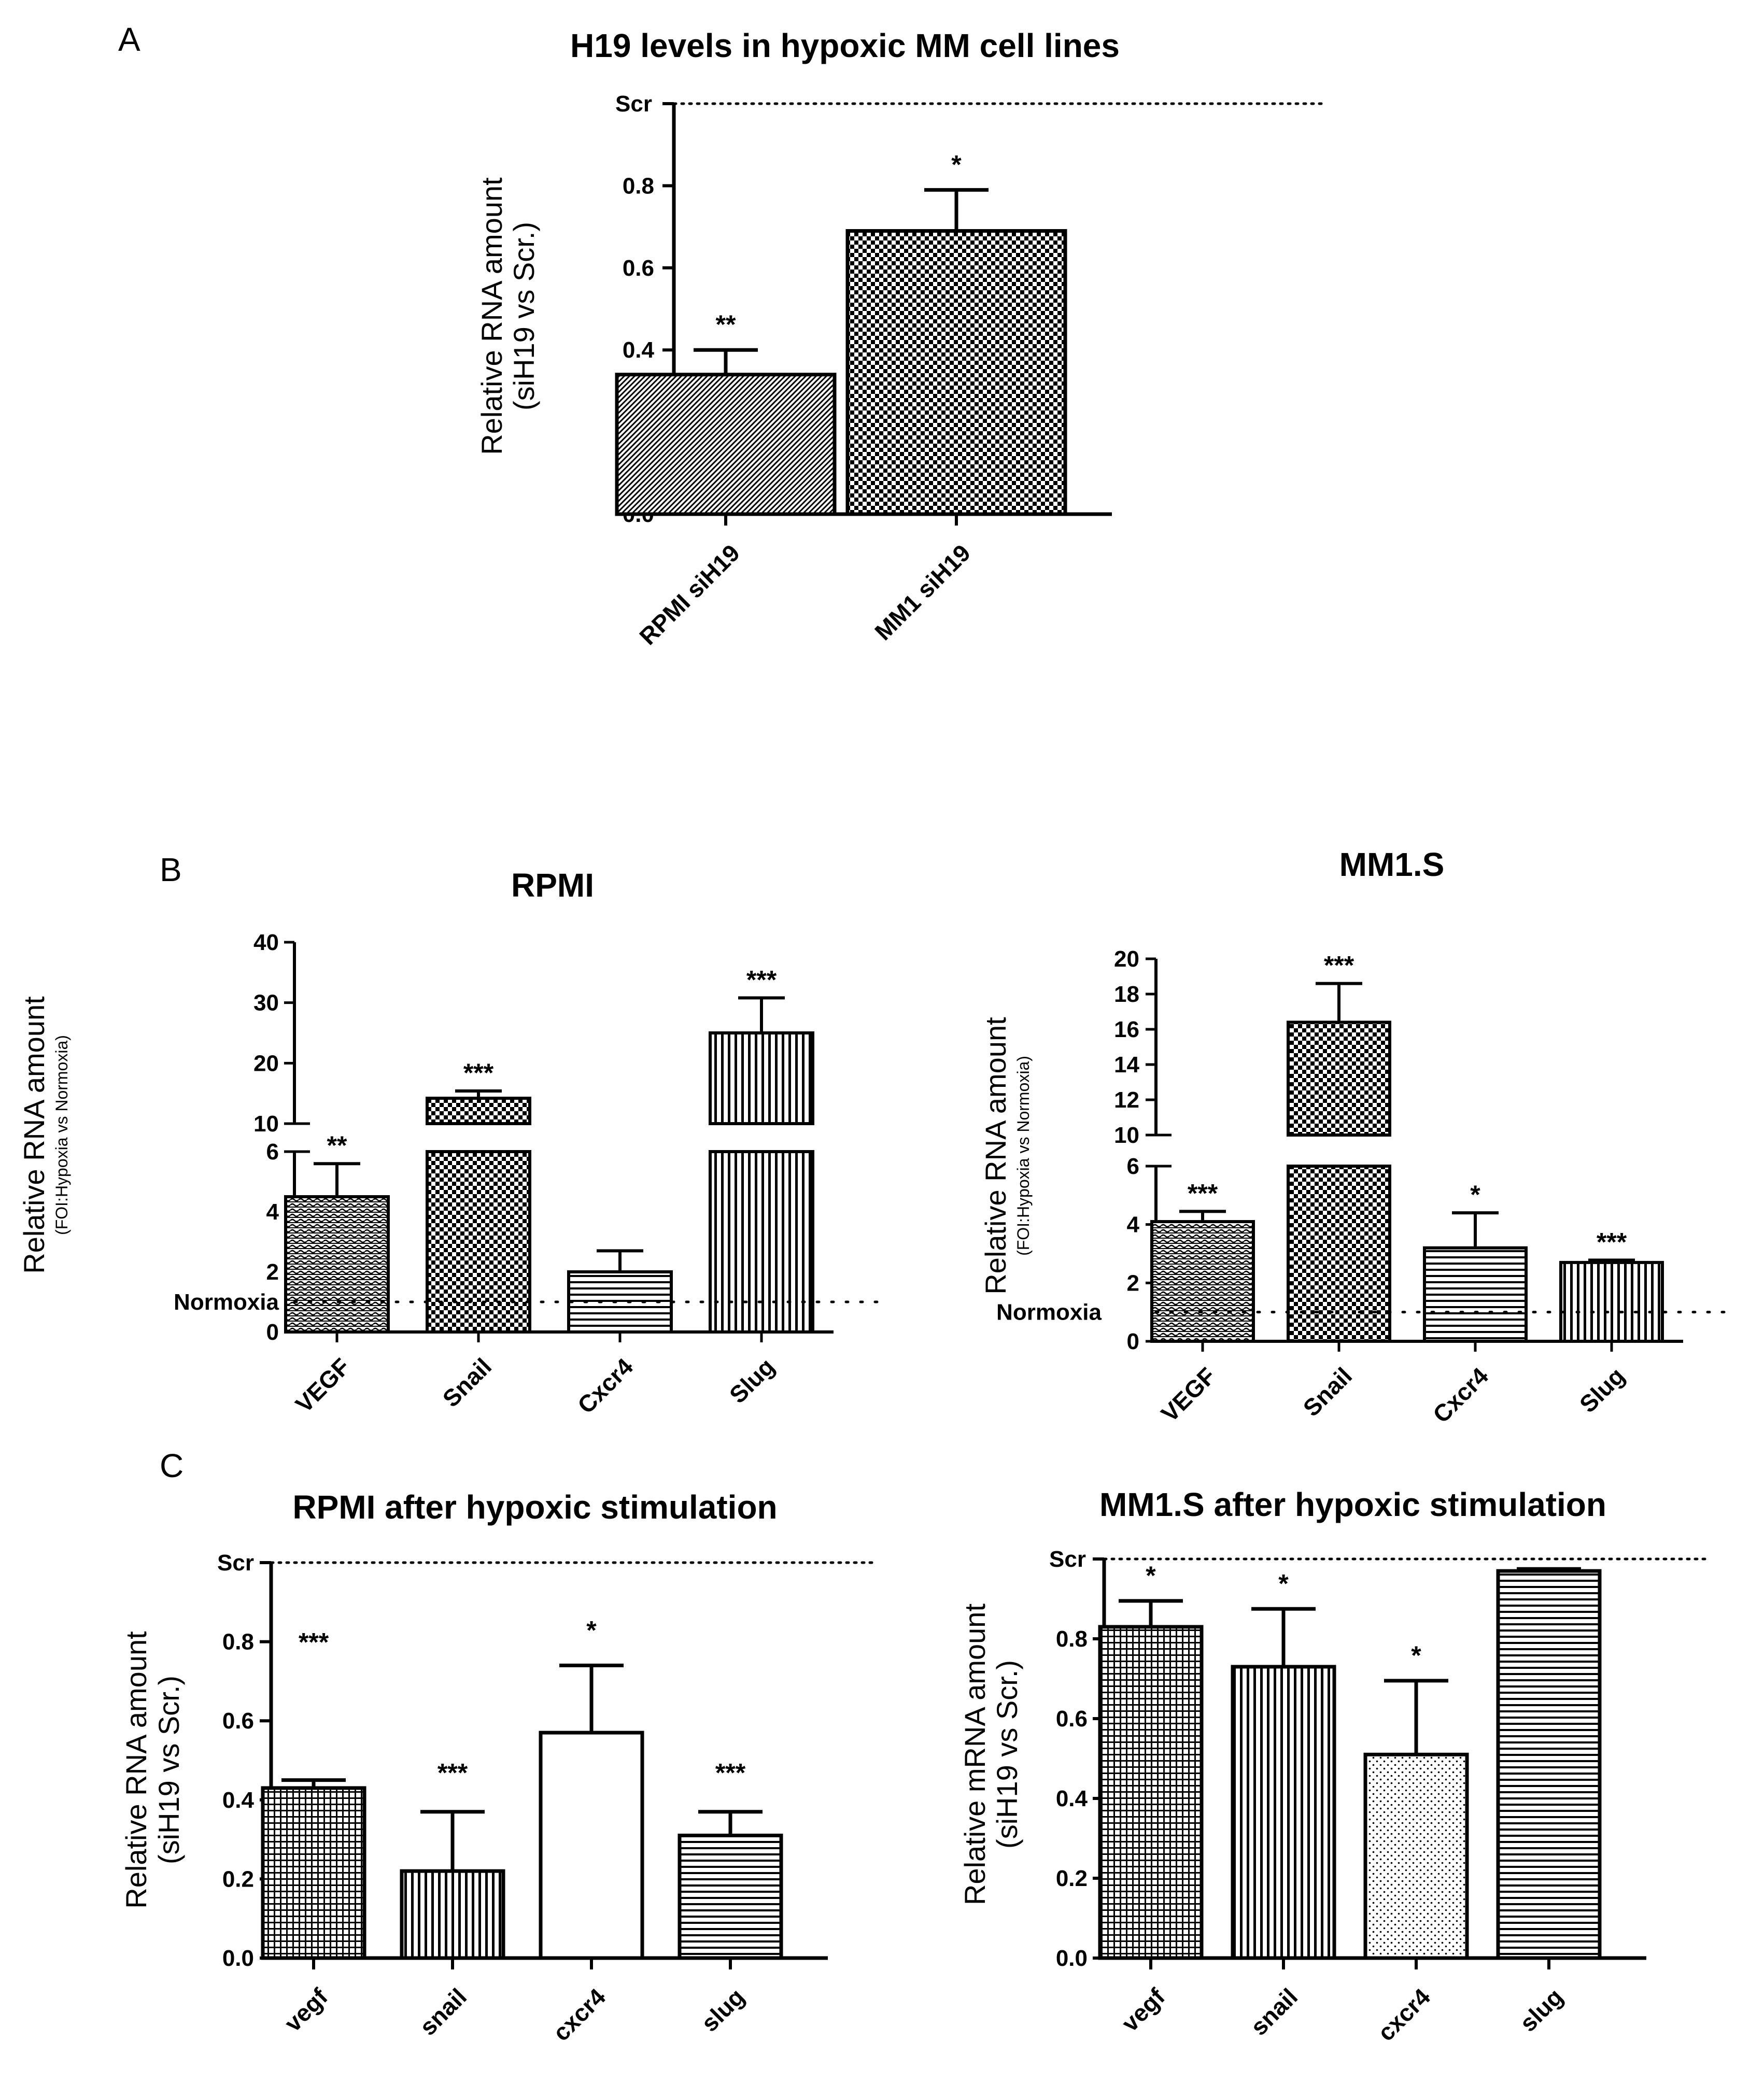  I want to click on y-tick-label: 18, so click(1126, 994).